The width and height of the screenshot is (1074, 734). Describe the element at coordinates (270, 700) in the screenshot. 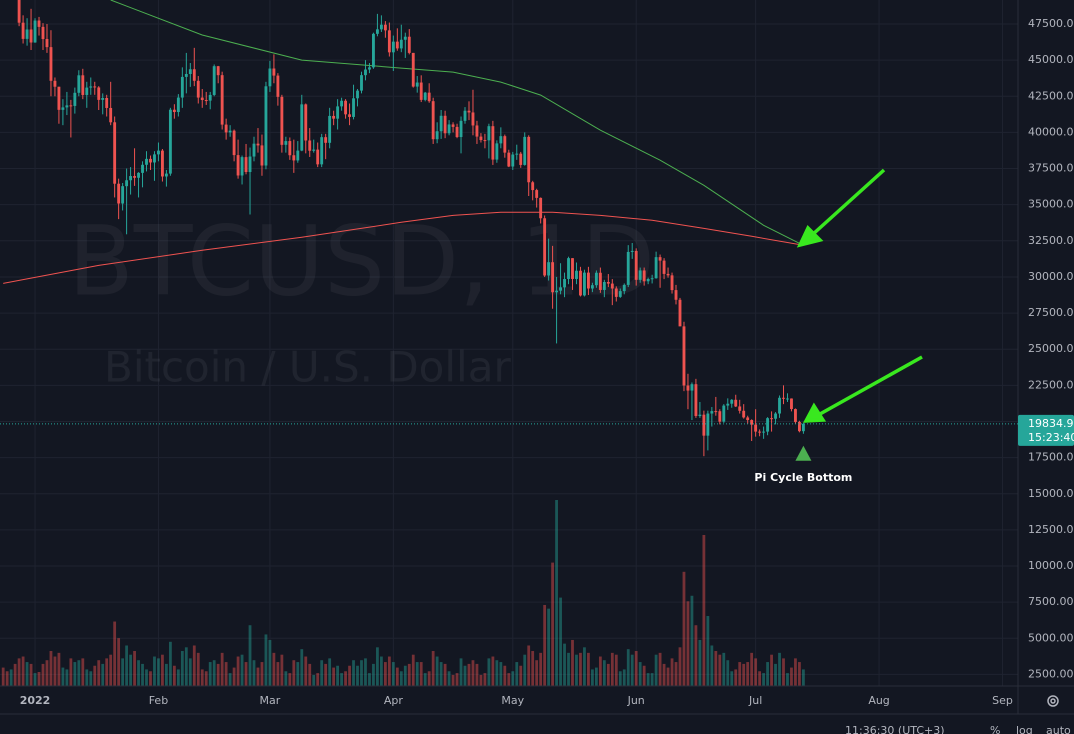

I see `x-tick-label: Mar` at that location.